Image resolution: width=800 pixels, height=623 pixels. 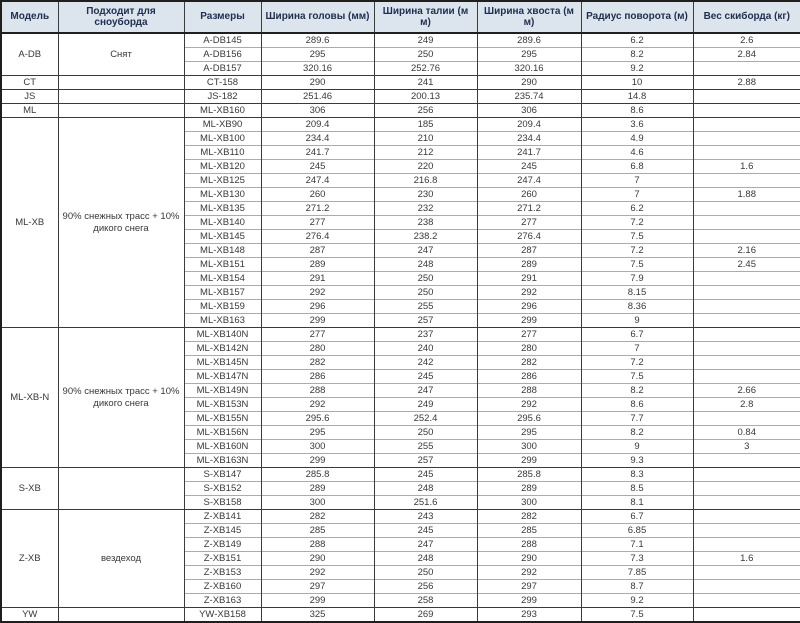 What do you see at coordinates (528, 82) in the screenshot?
I see `tail-width-cell: 290` at bounding box center [528, 82].